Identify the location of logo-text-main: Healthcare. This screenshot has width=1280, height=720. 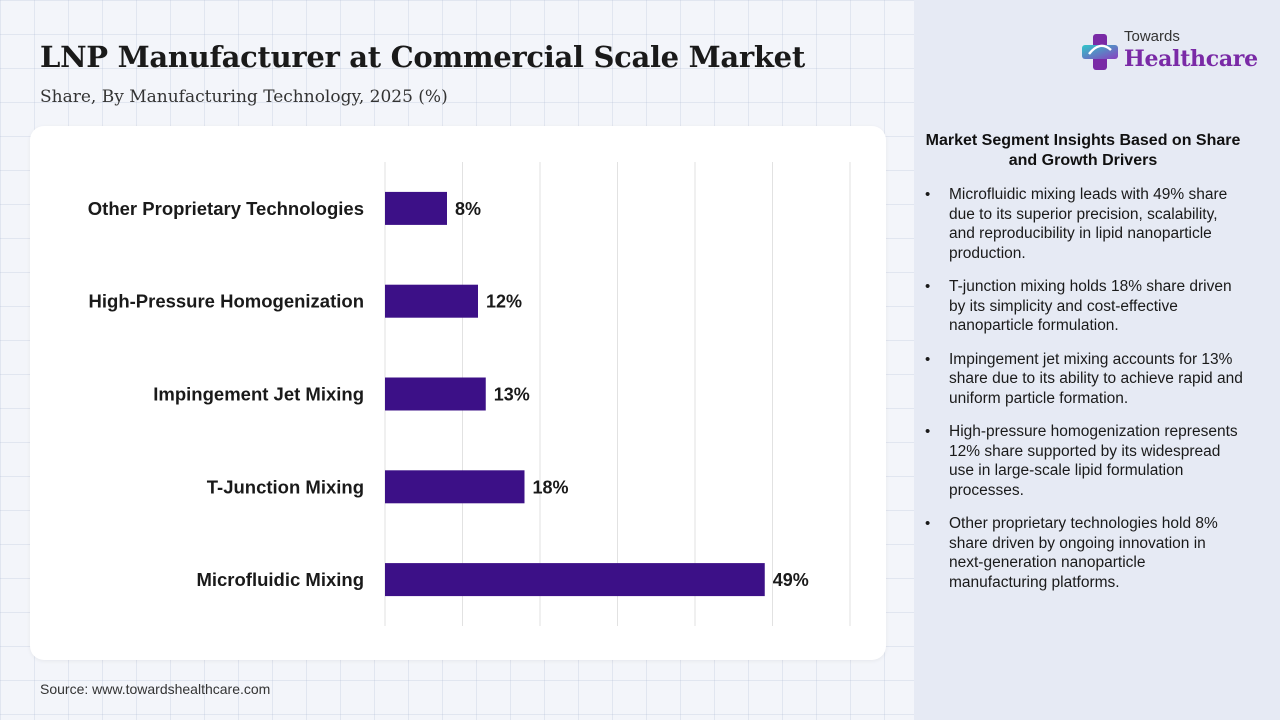
(1191, 59).